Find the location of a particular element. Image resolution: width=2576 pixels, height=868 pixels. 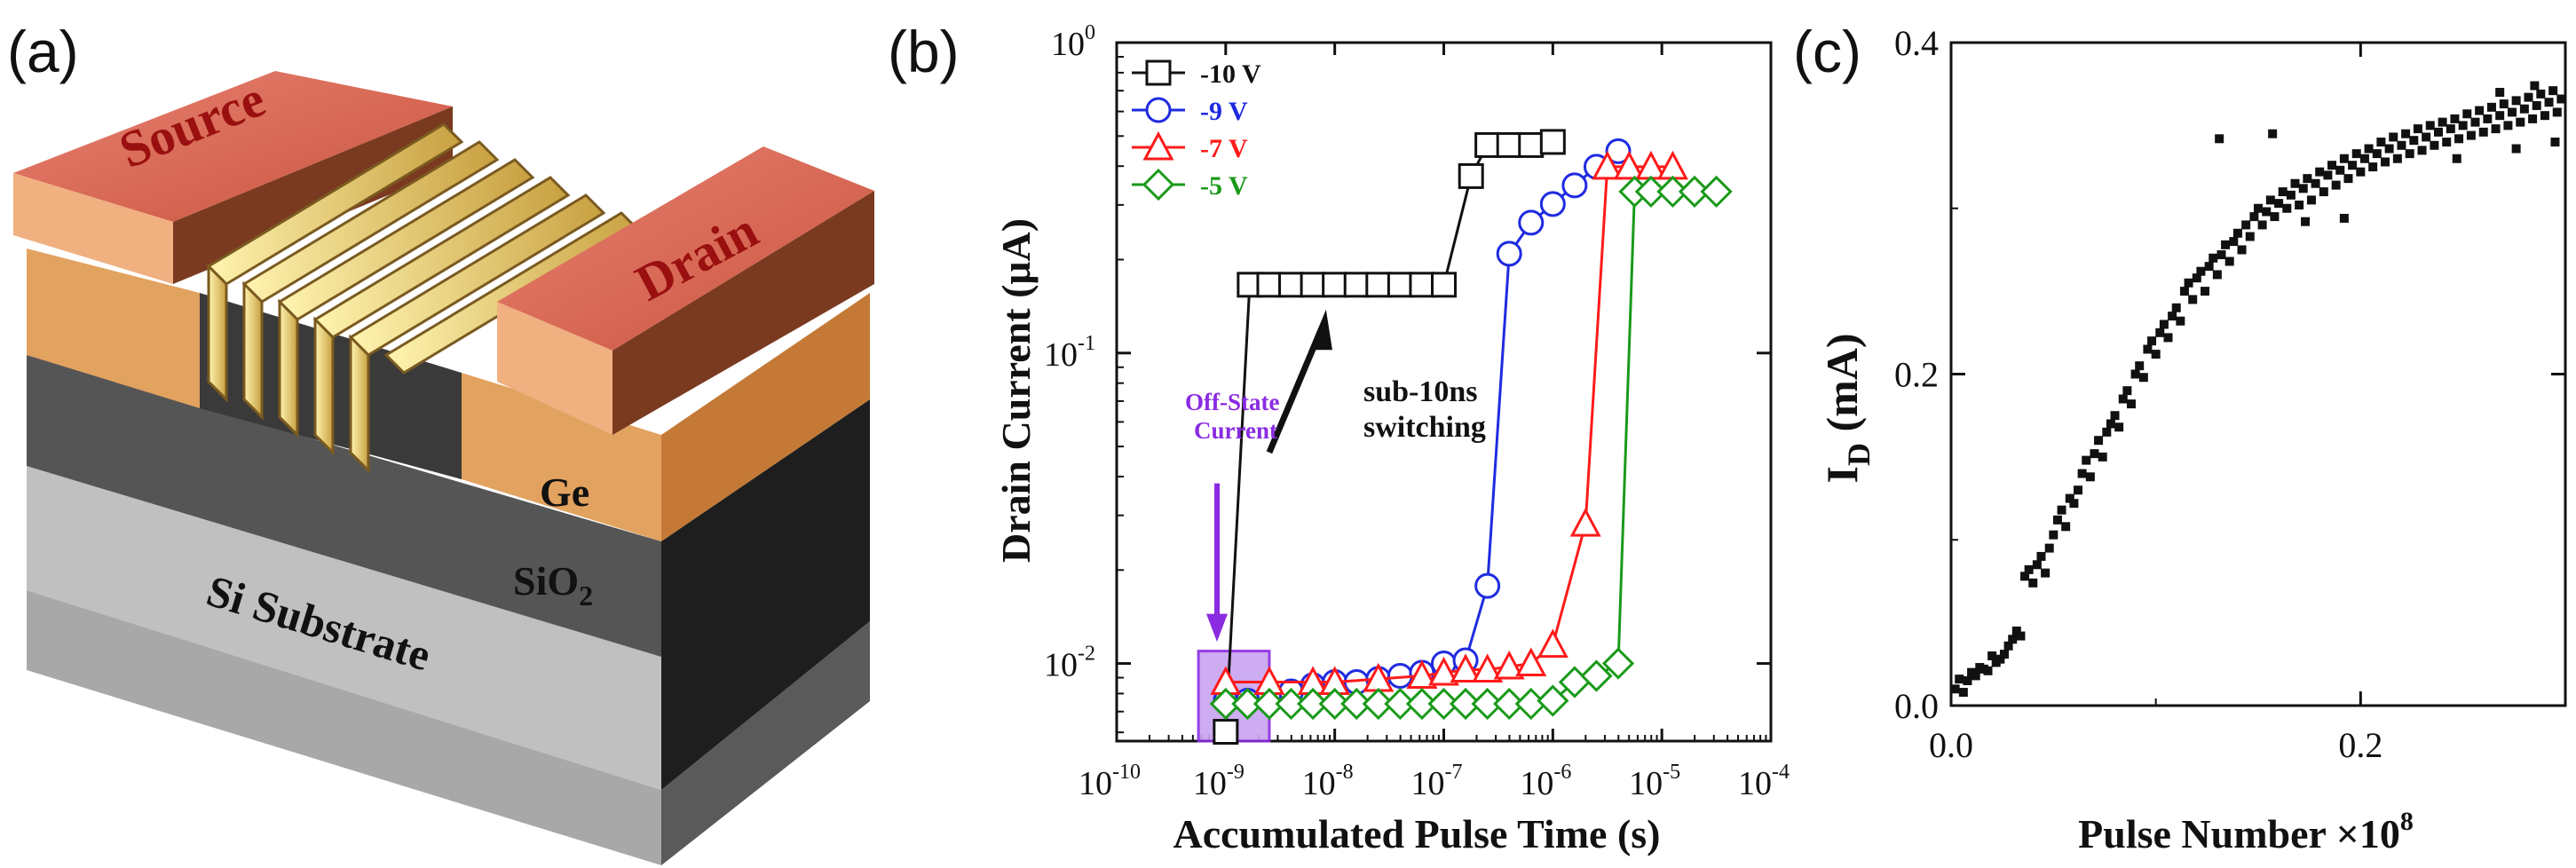

chart-b-series: -9 V is located at coordinates (1382, 405).